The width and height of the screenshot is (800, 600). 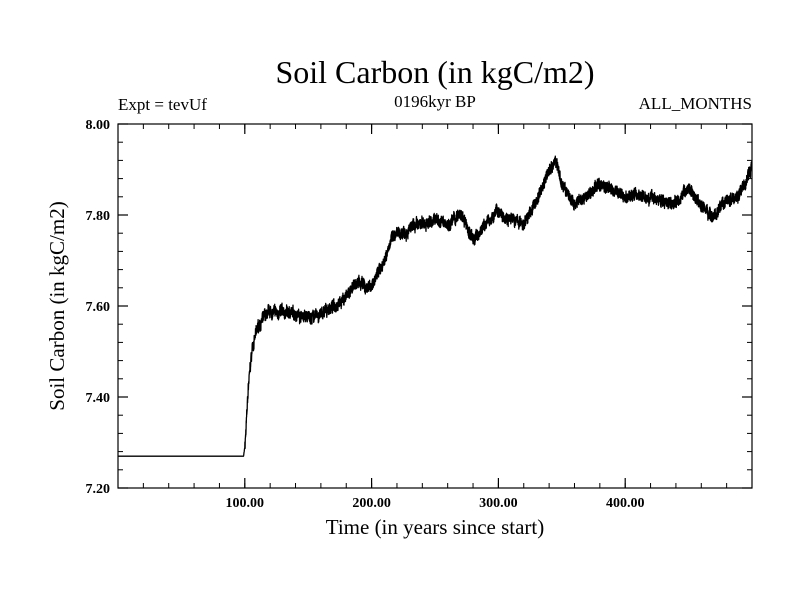 I want to click on y-tick-label: 7.20, so click(x=98, y=489).